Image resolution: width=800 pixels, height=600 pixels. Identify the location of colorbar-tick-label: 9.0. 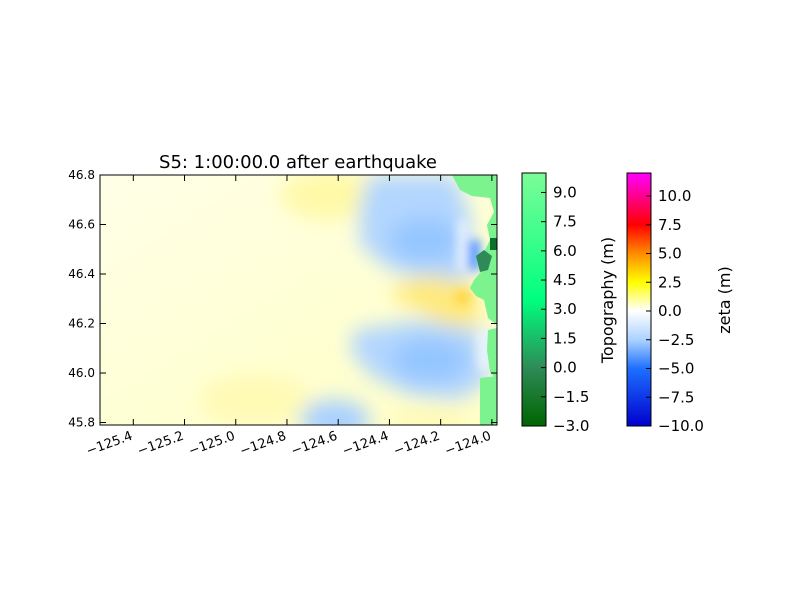
(565, 192).